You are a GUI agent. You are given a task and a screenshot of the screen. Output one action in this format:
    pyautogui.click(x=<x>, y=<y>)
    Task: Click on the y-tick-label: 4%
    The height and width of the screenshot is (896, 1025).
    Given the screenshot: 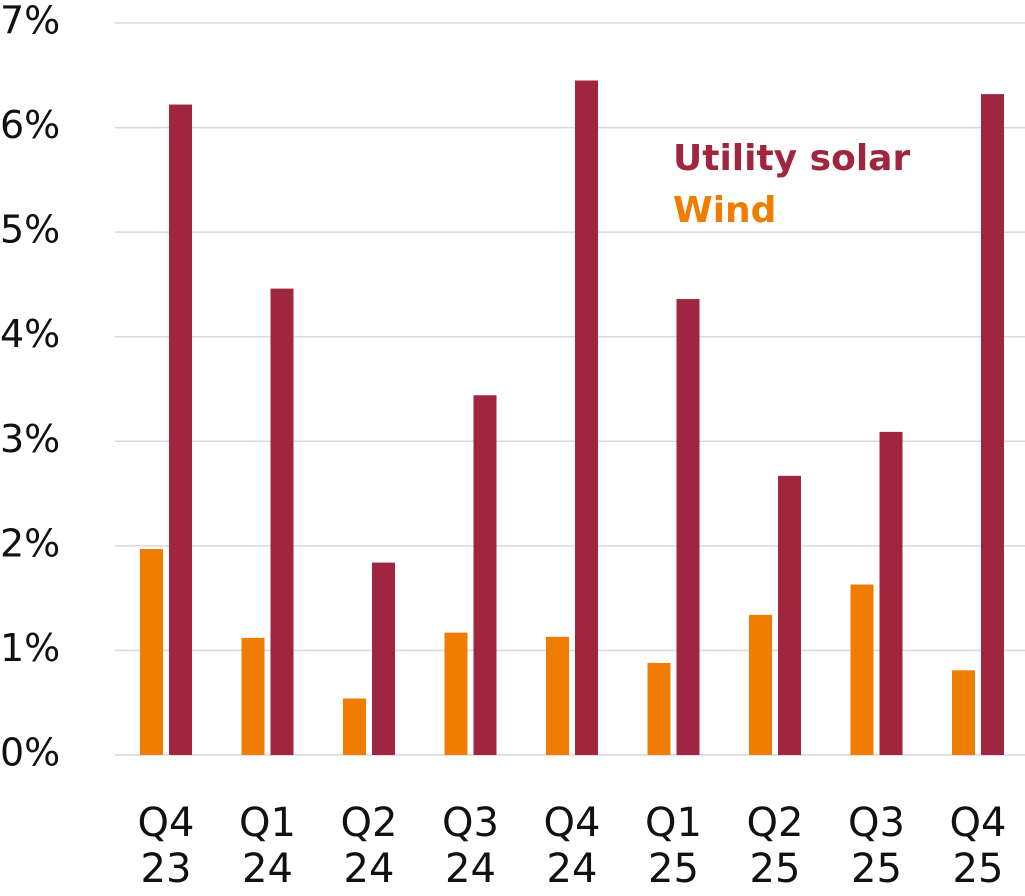 What is the action you would take?
    pyautogui.click(x=30, y=334)
    